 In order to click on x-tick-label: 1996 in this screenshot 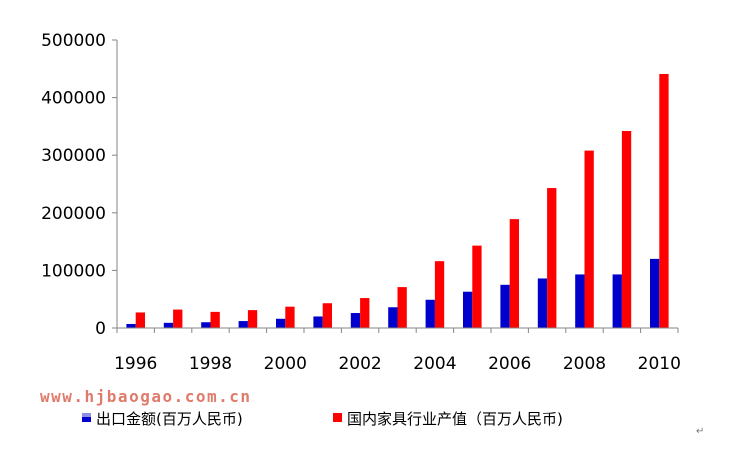, I will do `click(135, 364)`.